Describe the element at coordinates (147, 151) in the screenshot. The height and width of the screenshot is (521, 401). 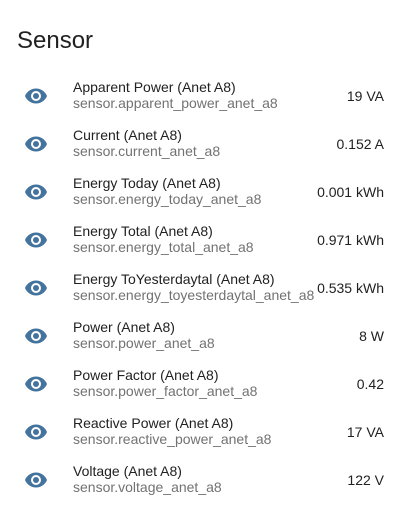
I see `entity-id: sensor.current_anet_a8` at that location.